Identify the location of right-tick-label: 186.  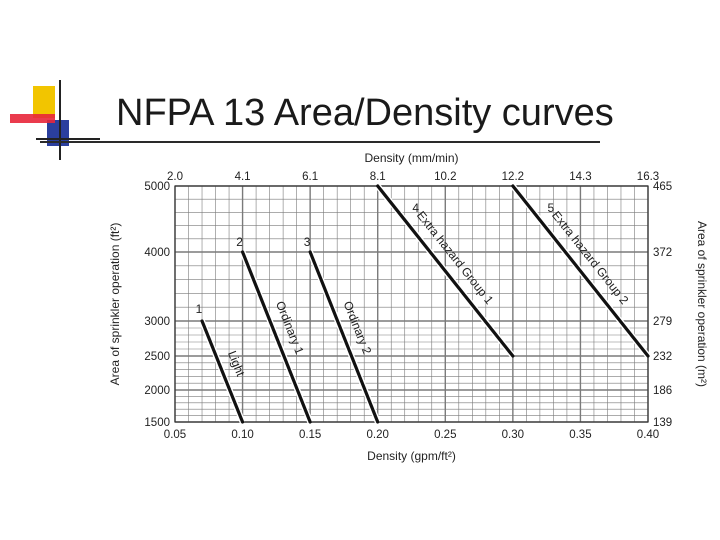
(662, 391).